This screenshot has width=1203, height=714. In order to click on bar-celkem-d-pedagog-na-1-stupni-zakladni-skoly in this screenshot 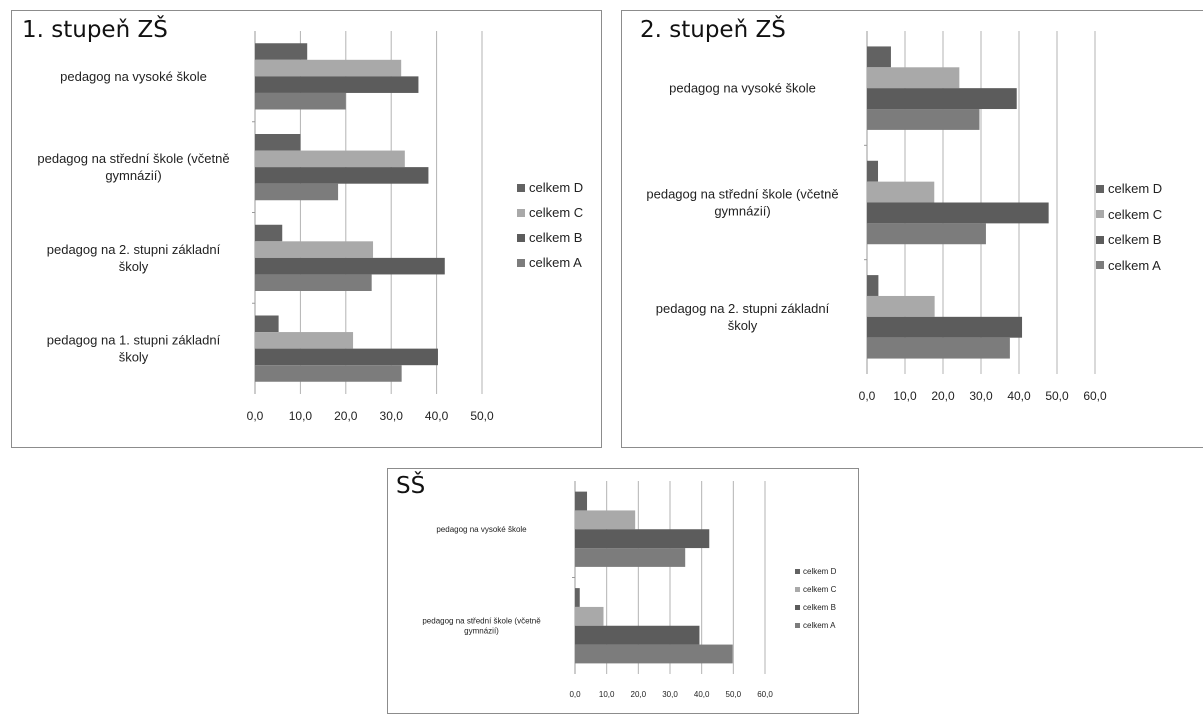, I will do `click(267, 324)`.